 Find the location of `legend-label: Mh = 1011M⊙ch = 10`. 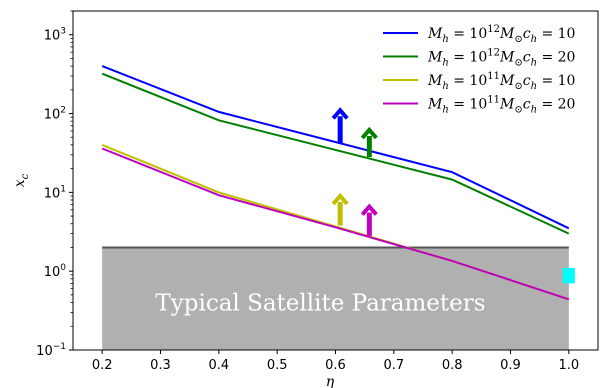

legend-label: Mh = 1011M⊙ch = 10 is located at coordinates (501, 81).